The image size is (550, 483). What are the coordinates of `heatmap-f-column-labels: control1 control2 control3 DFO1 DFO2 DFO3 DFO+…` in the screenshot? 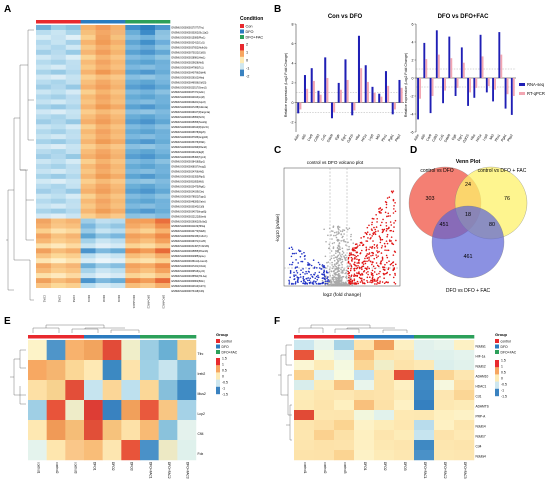 It's located at (385, 470).